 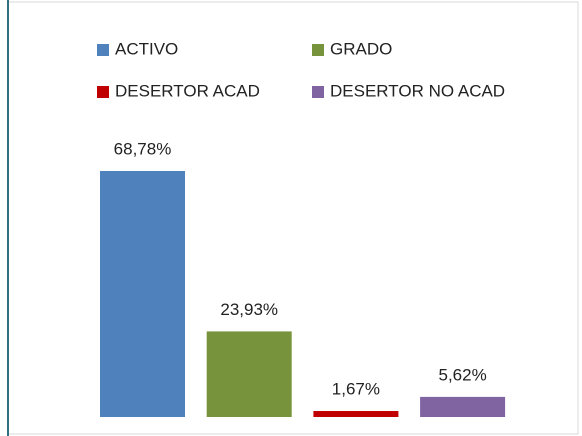 What do you see at coordinates (356, 389) in the screenshot?
I see `data-label: 1,67%` at bounding box center [356, 389].